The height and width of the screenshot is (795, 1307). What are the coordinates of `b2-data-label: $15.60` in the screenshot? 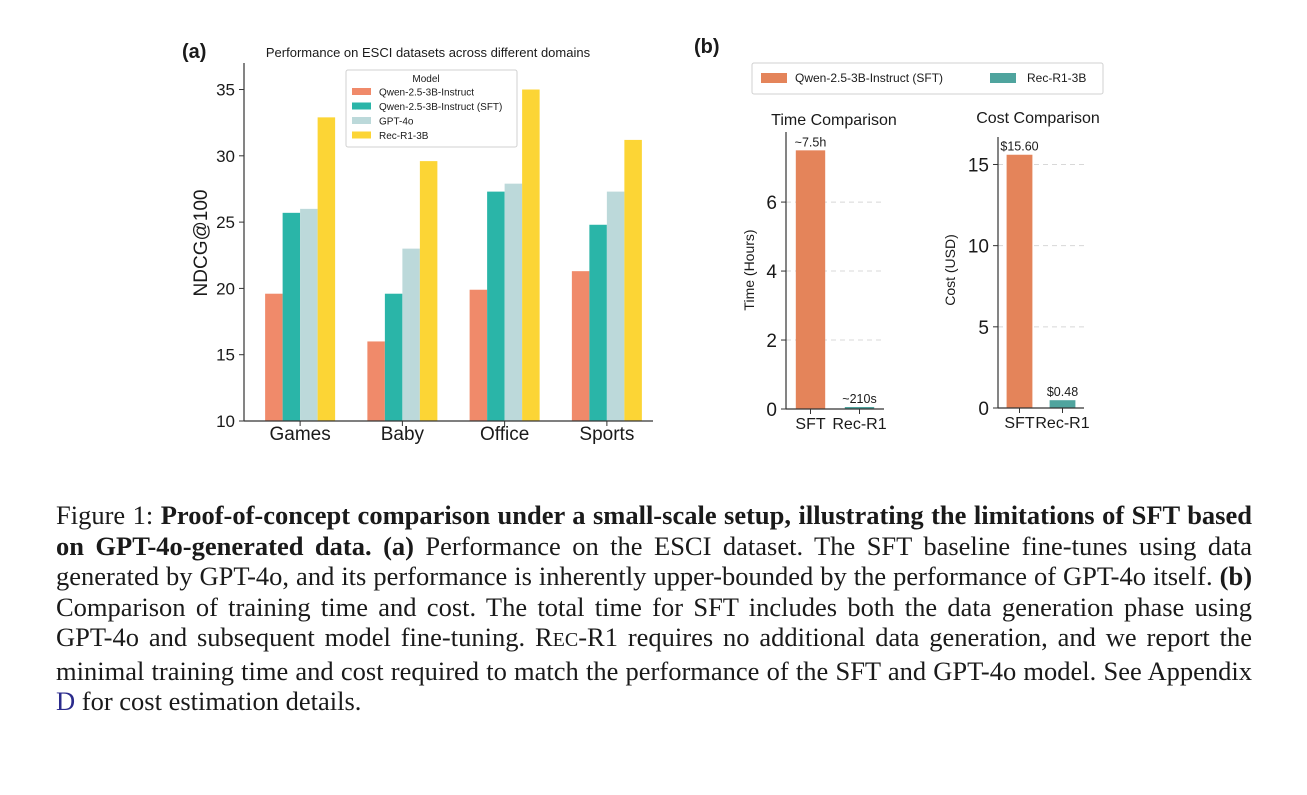 It's located at (1019, 147).